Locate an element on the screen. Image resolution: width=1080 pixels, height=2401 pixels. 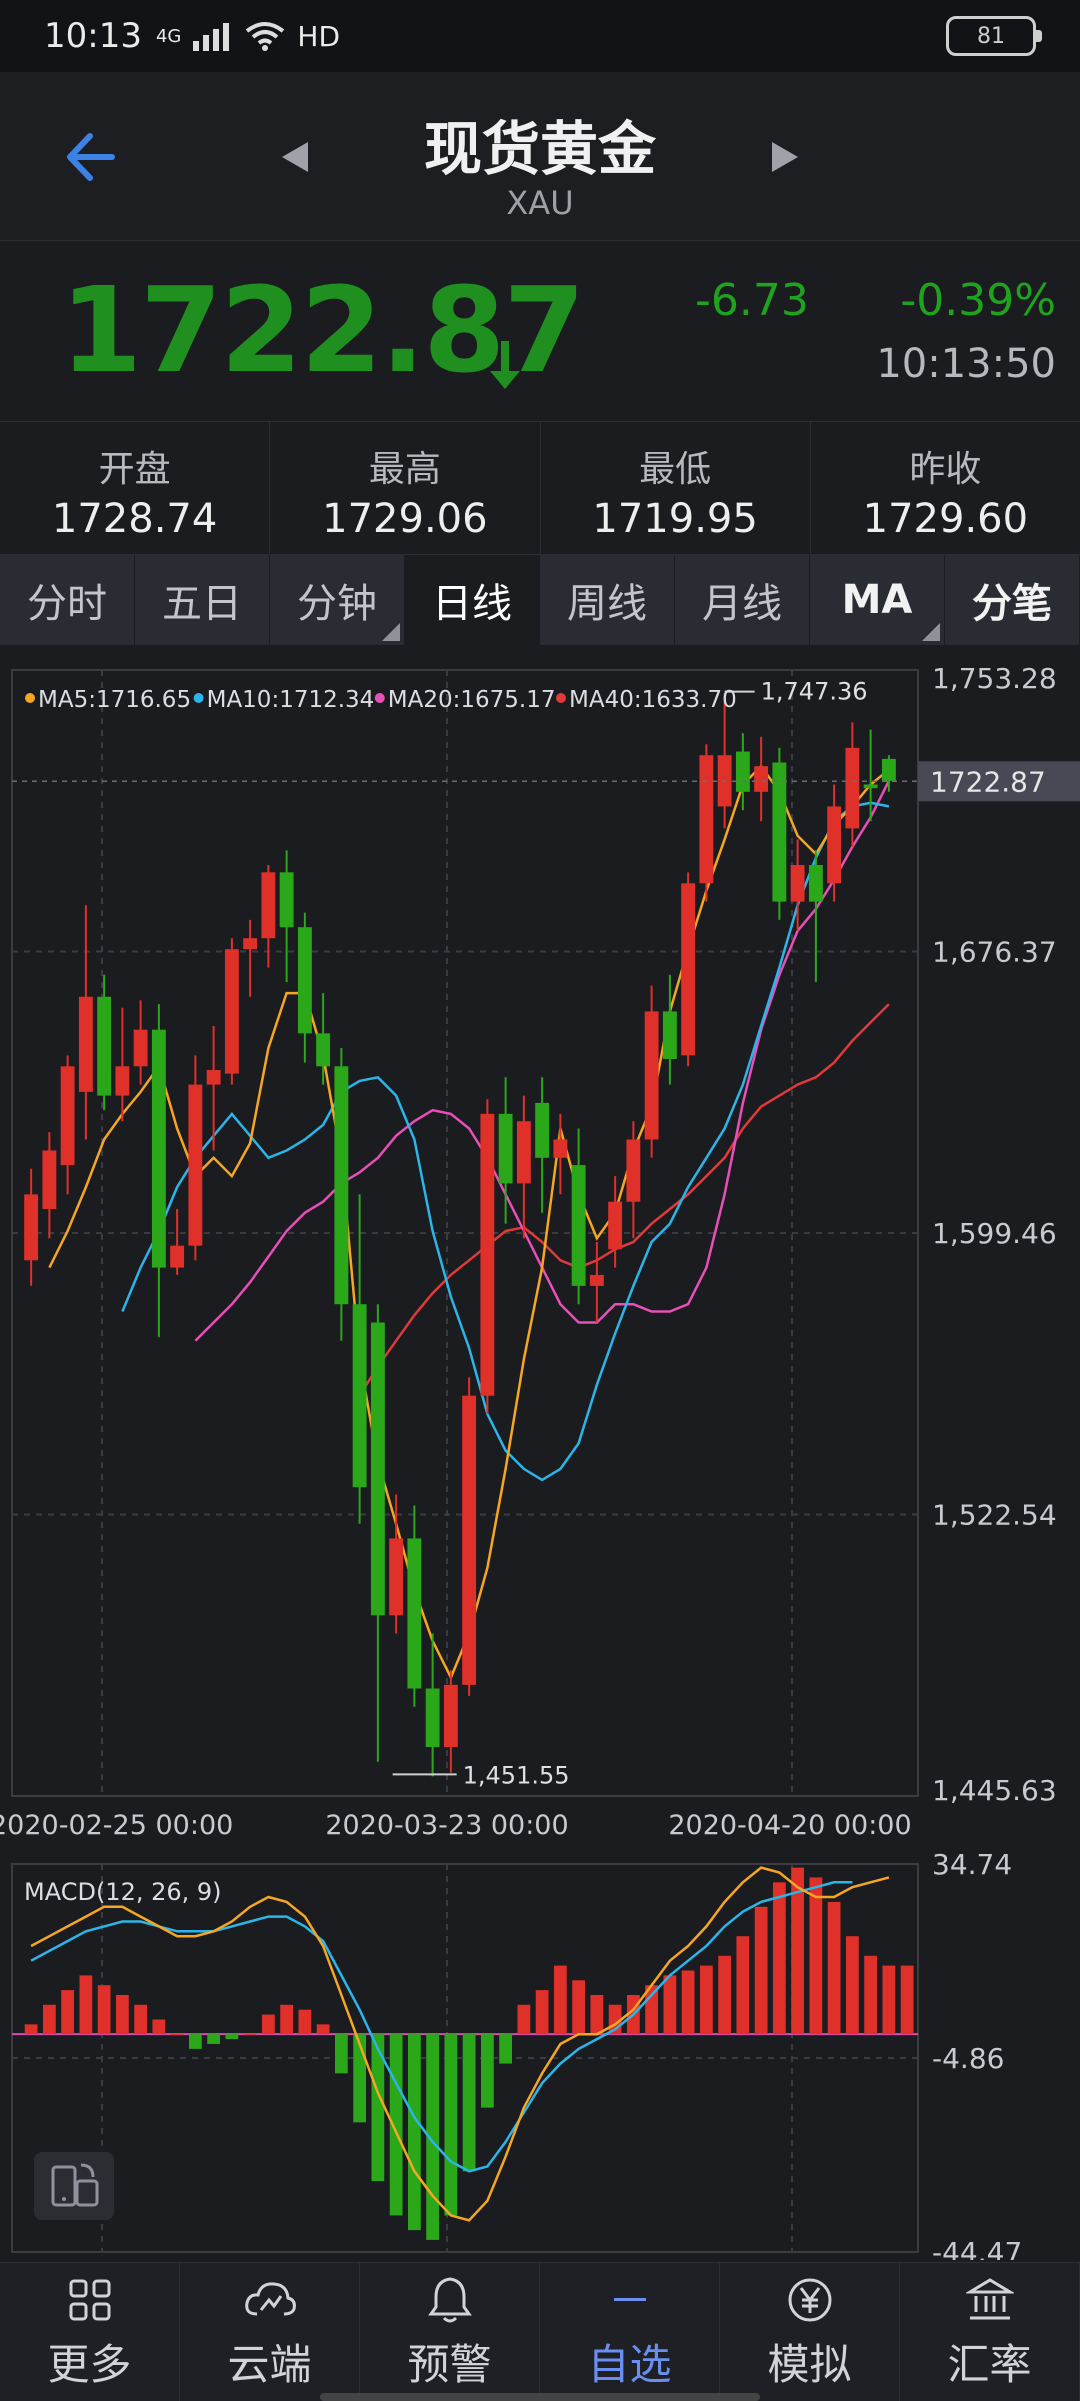
battery-level: 81 is located at coordinates (991, 36).